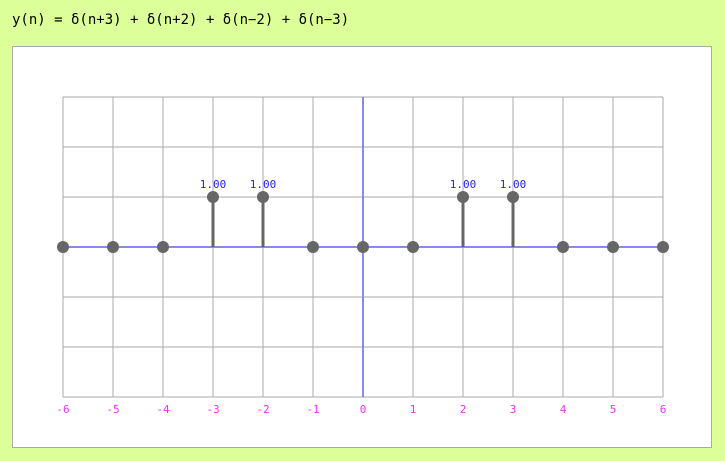 This screenshot has width=725, height=461. I want to click on x-tick-label: -3, so click(212, 409).